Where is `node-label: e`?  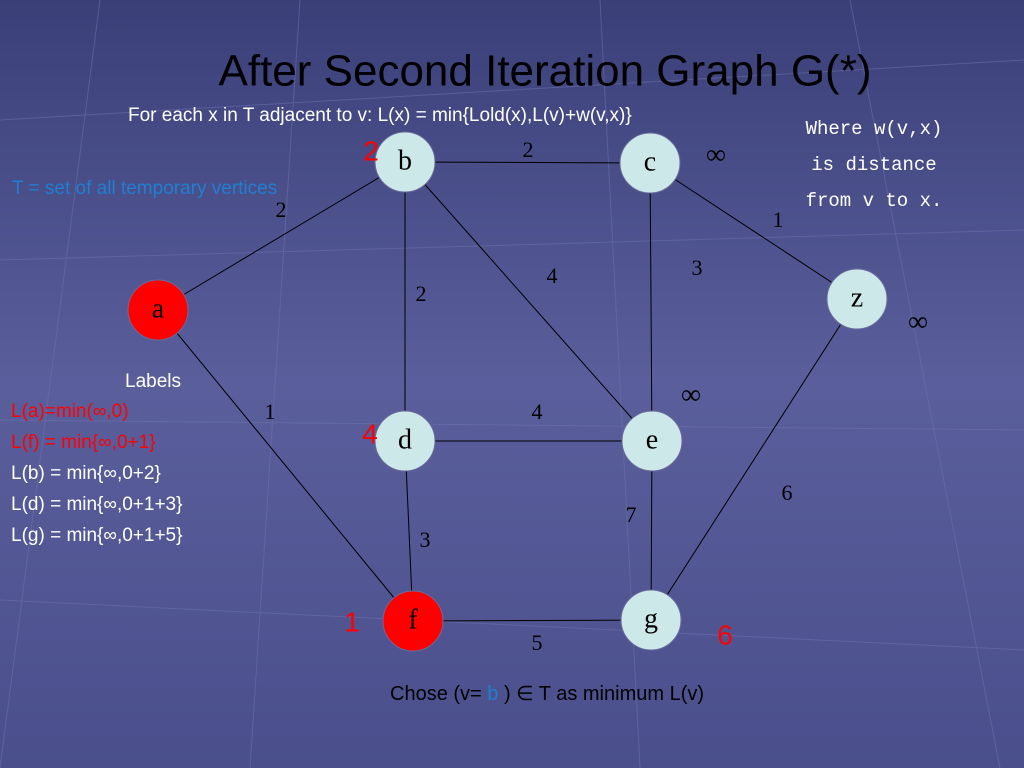
node-label: e is located at coordinates (652, 439).